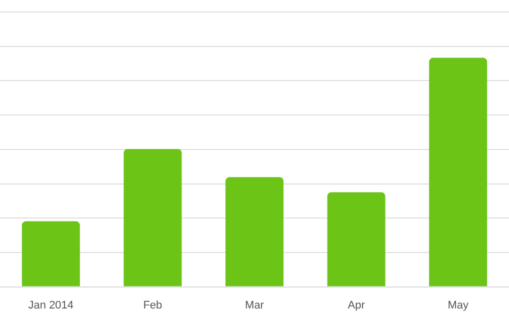 This screenshot has width=509, height=334. Describe the element at coordinates (357, 305) in the screenshot. I see `x-tick-label: Apr` at that location.